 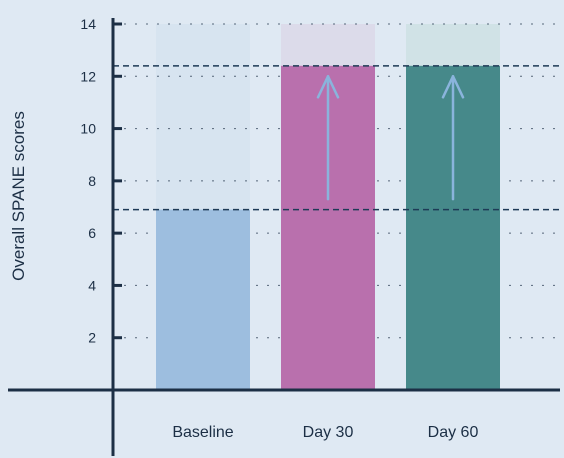 I want to click on y-tick-label-6: 6, so click(x=92, y=233).